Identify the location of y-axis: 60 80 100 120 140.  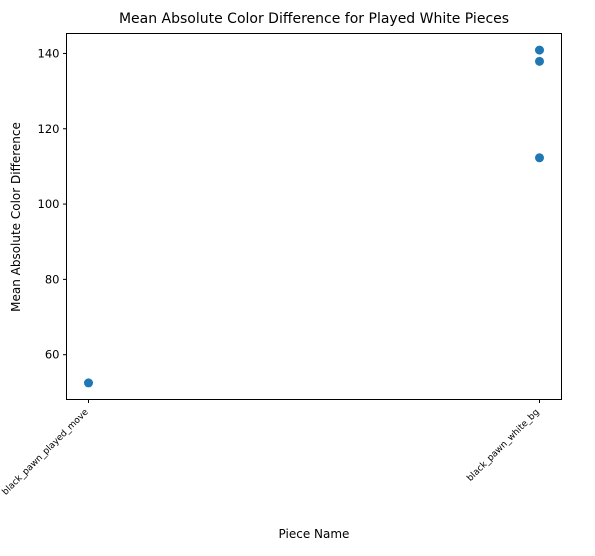
(52, 204).